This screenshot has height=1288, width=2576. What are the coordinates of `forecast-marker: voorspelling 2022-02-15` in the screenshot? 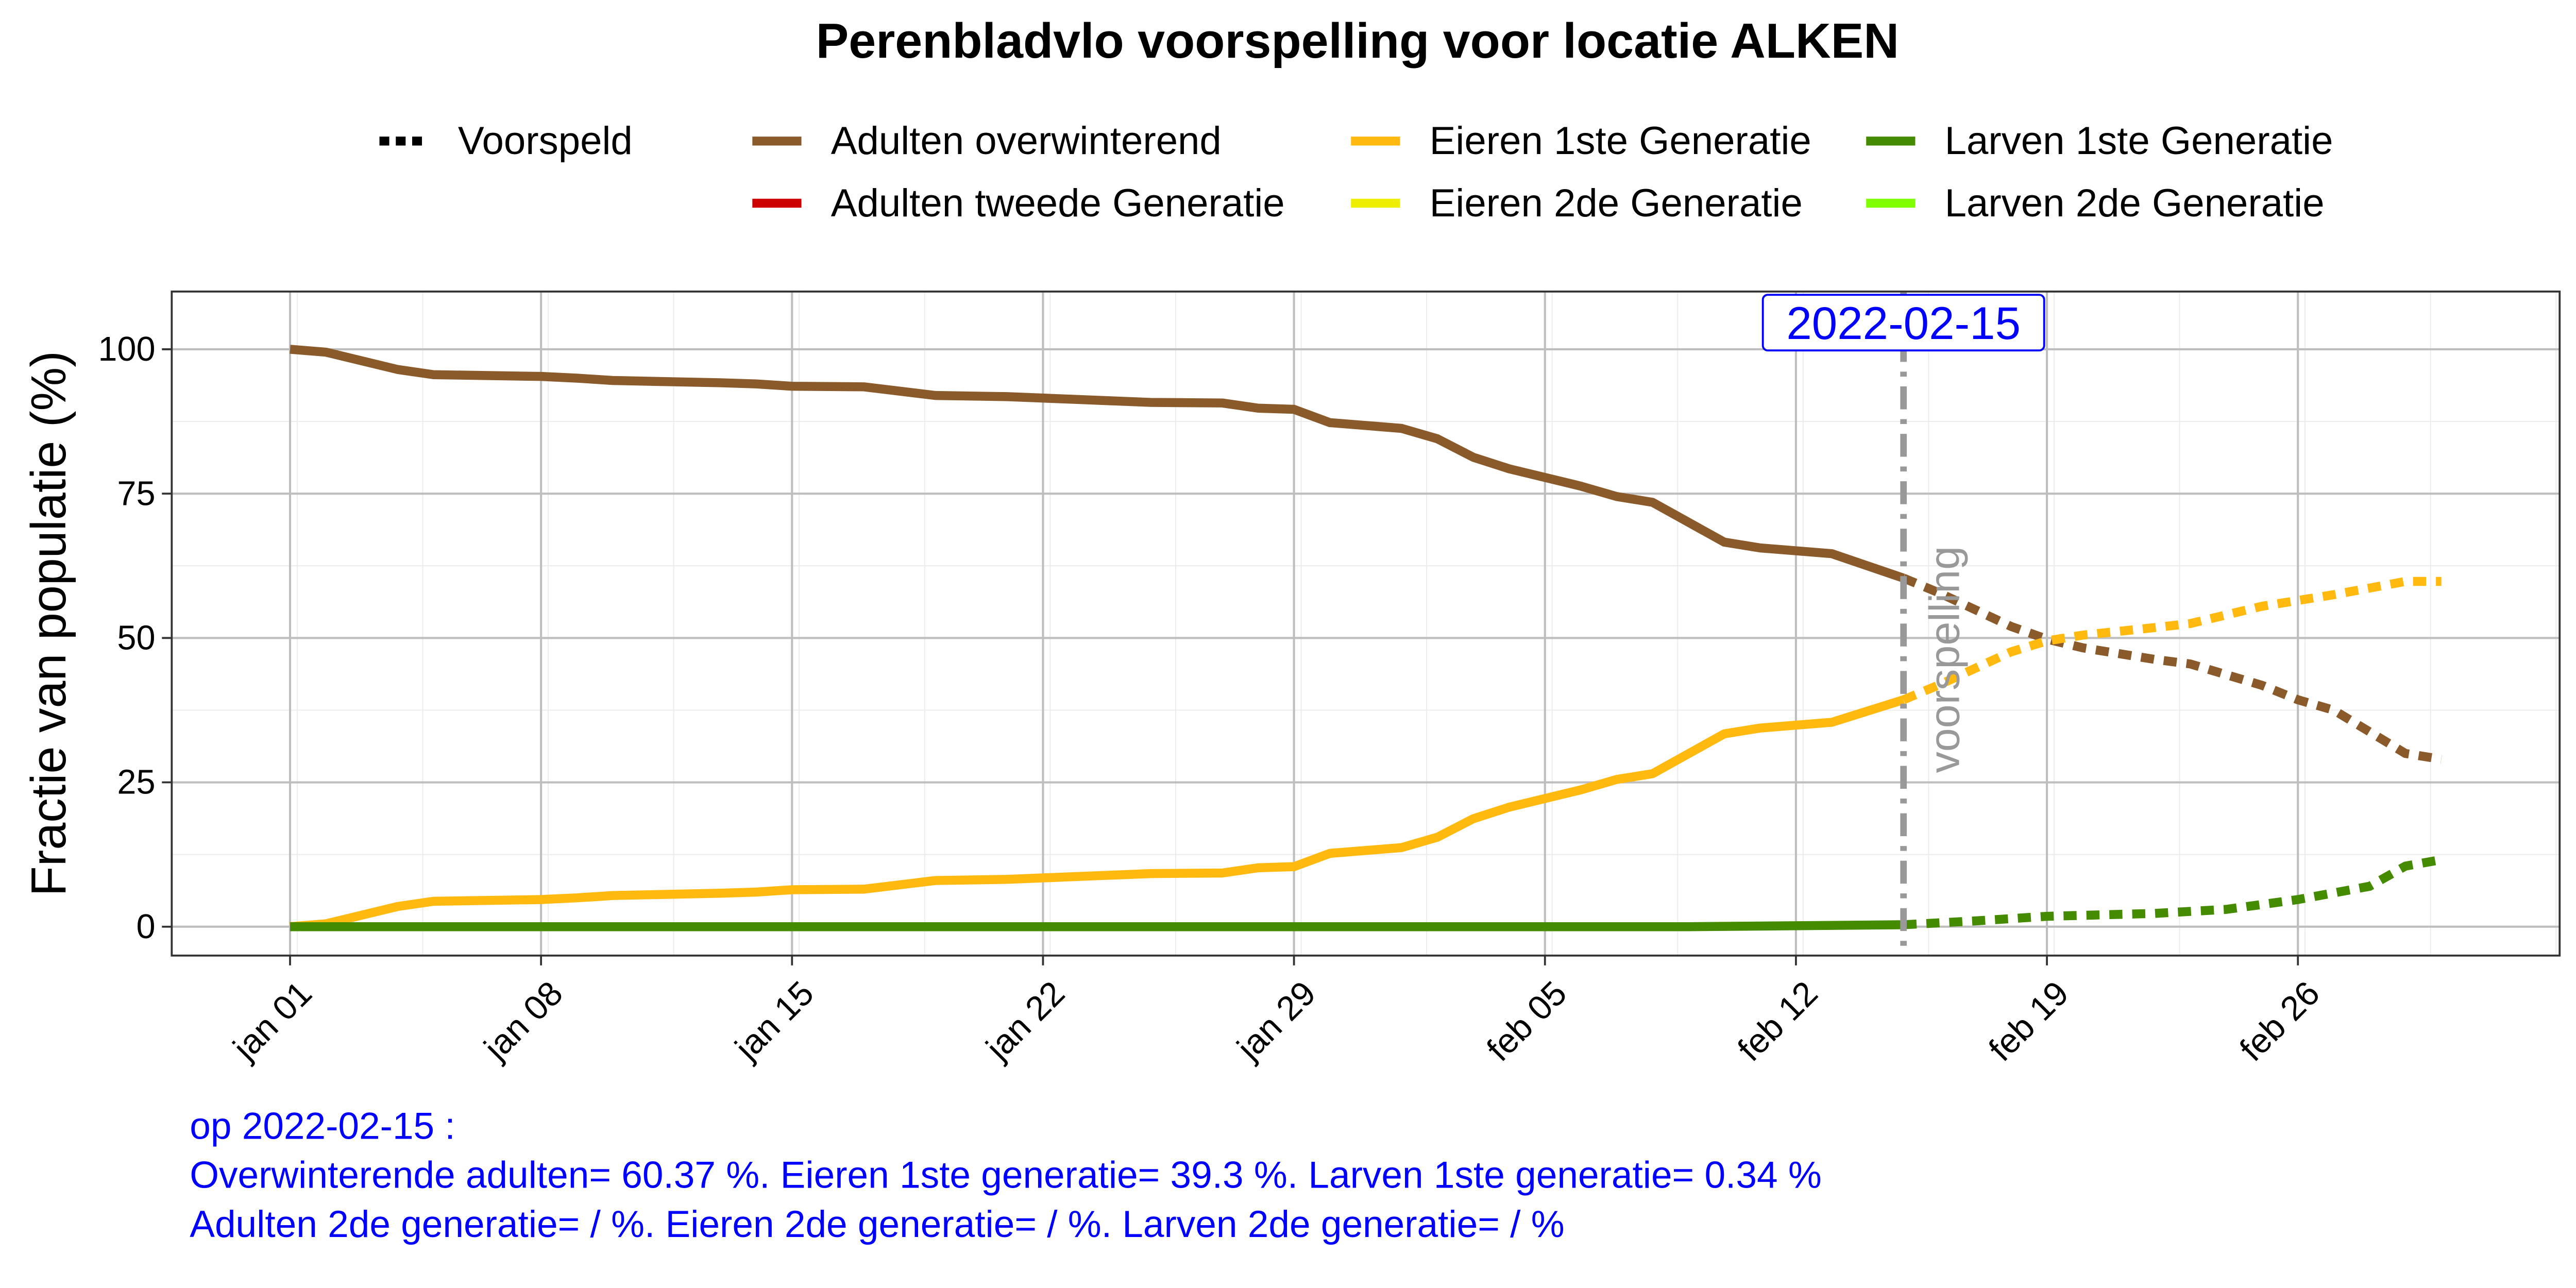 It's located at (1903, 623).